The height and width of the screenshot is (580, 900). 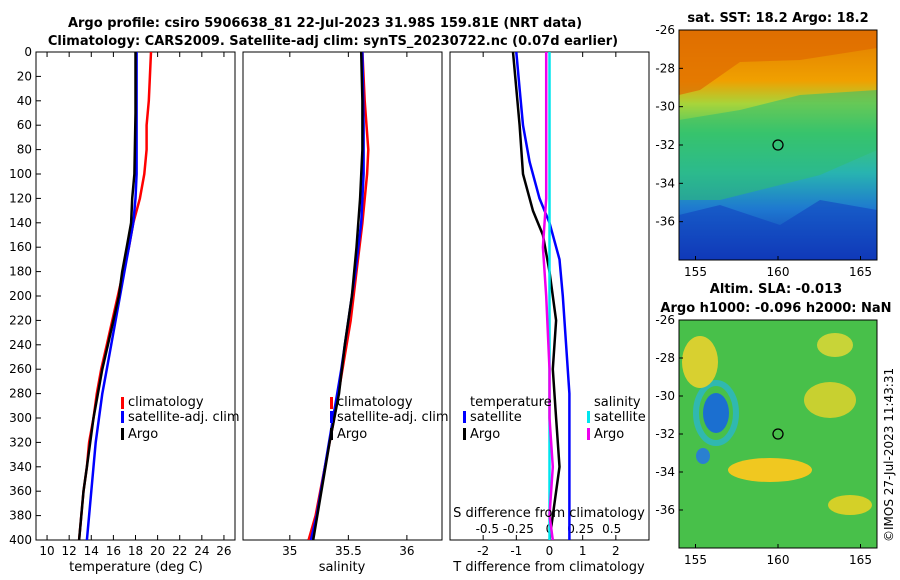 What do you see at coordinates (136, 567) in the screenshot?
I see `temperature-x-label: temperature (deg C)` at bounding box center [136, 567].